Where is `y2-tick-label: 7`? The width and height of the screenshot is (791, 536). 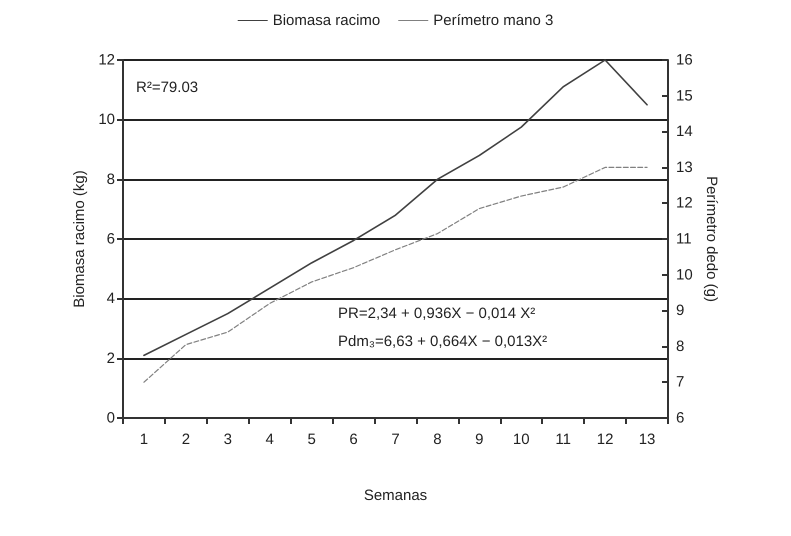
y2-tick-label: 7 is located at coordinates (680, 382).